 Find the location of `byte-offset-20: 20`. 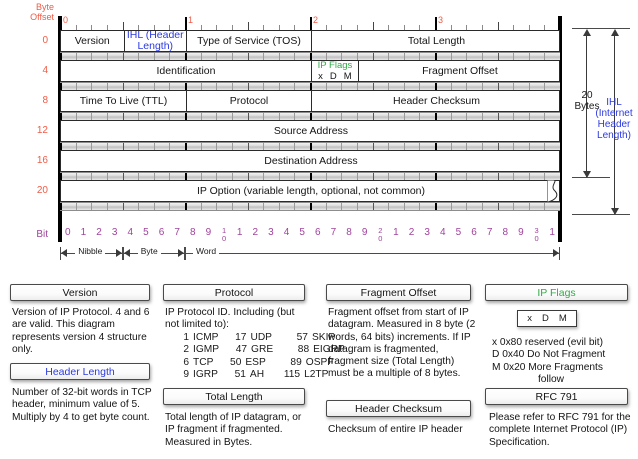

byte-offset-20: 20 is located at coordinates (42, 190).